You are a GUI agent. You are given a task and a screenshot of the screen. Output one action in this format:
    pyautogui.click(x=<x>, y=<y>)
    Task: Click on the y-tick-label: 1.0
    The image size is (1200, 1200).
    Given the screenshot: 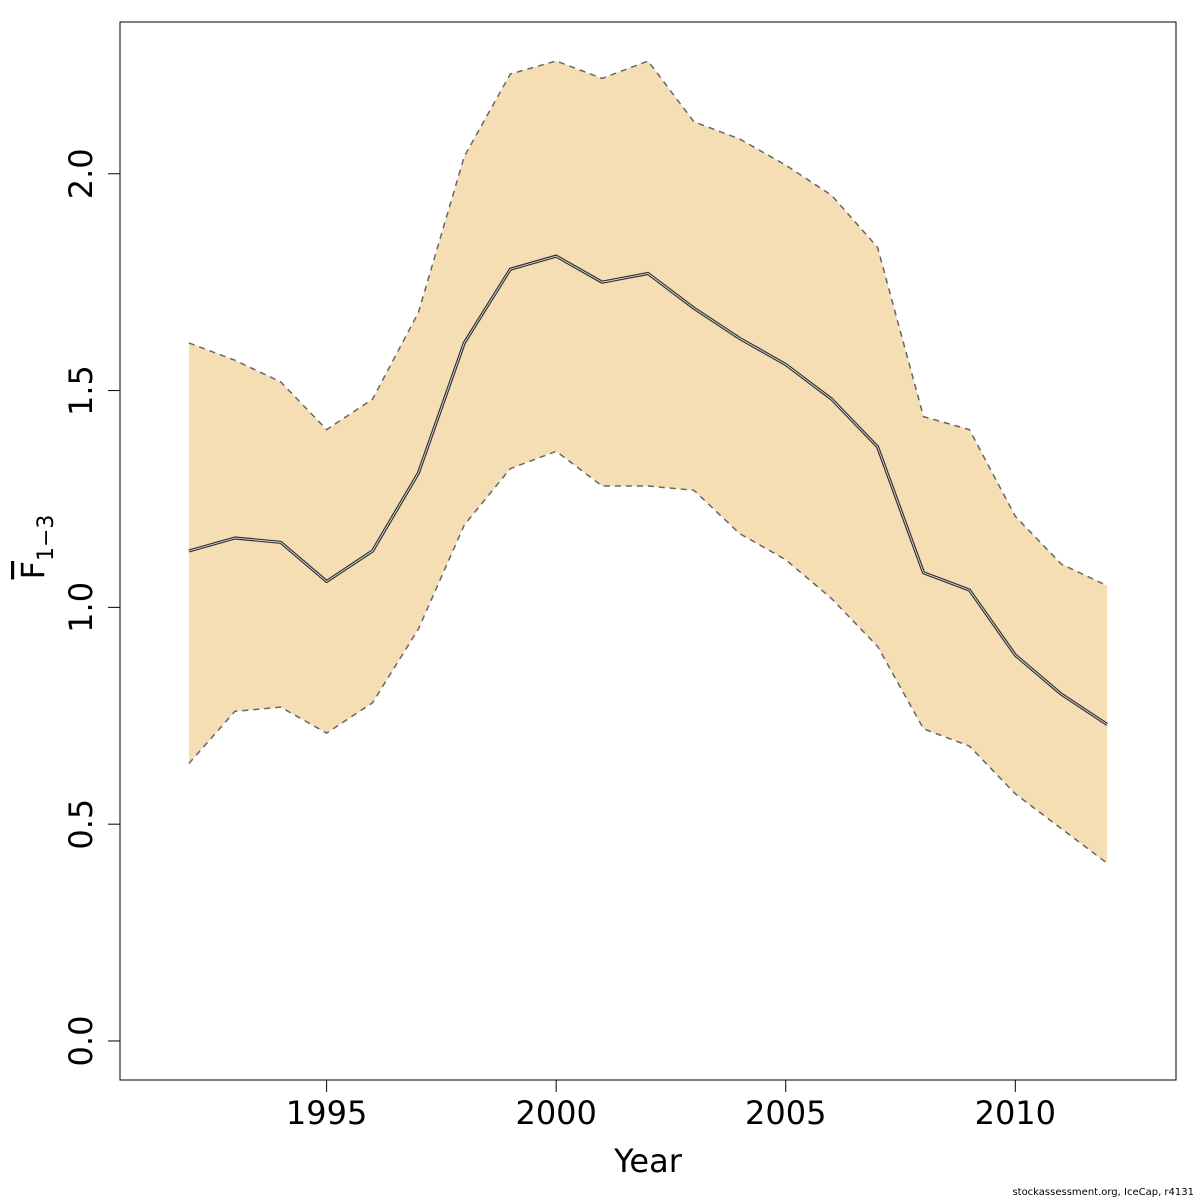 What is the action you would take?
    pyautogui.click(x=81, y=607)
    